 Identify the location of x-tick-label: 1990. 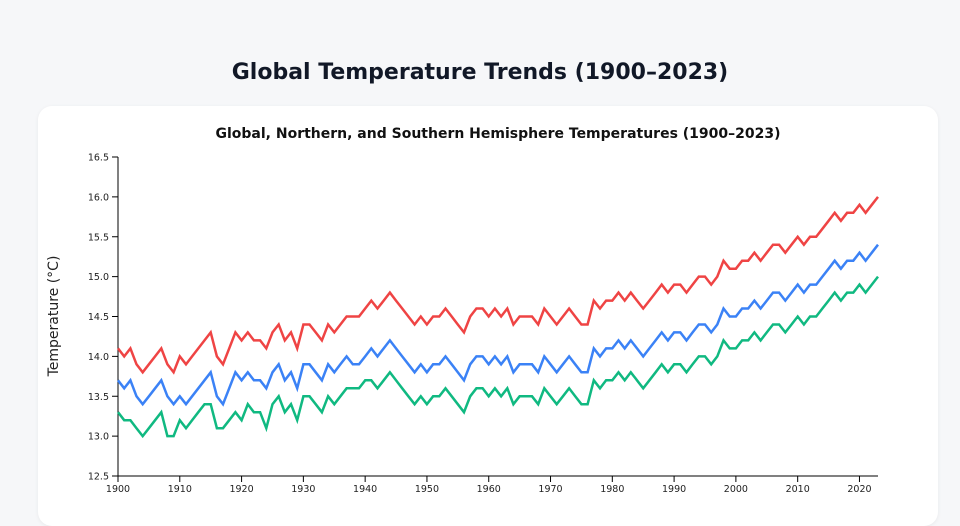
(674, 489).